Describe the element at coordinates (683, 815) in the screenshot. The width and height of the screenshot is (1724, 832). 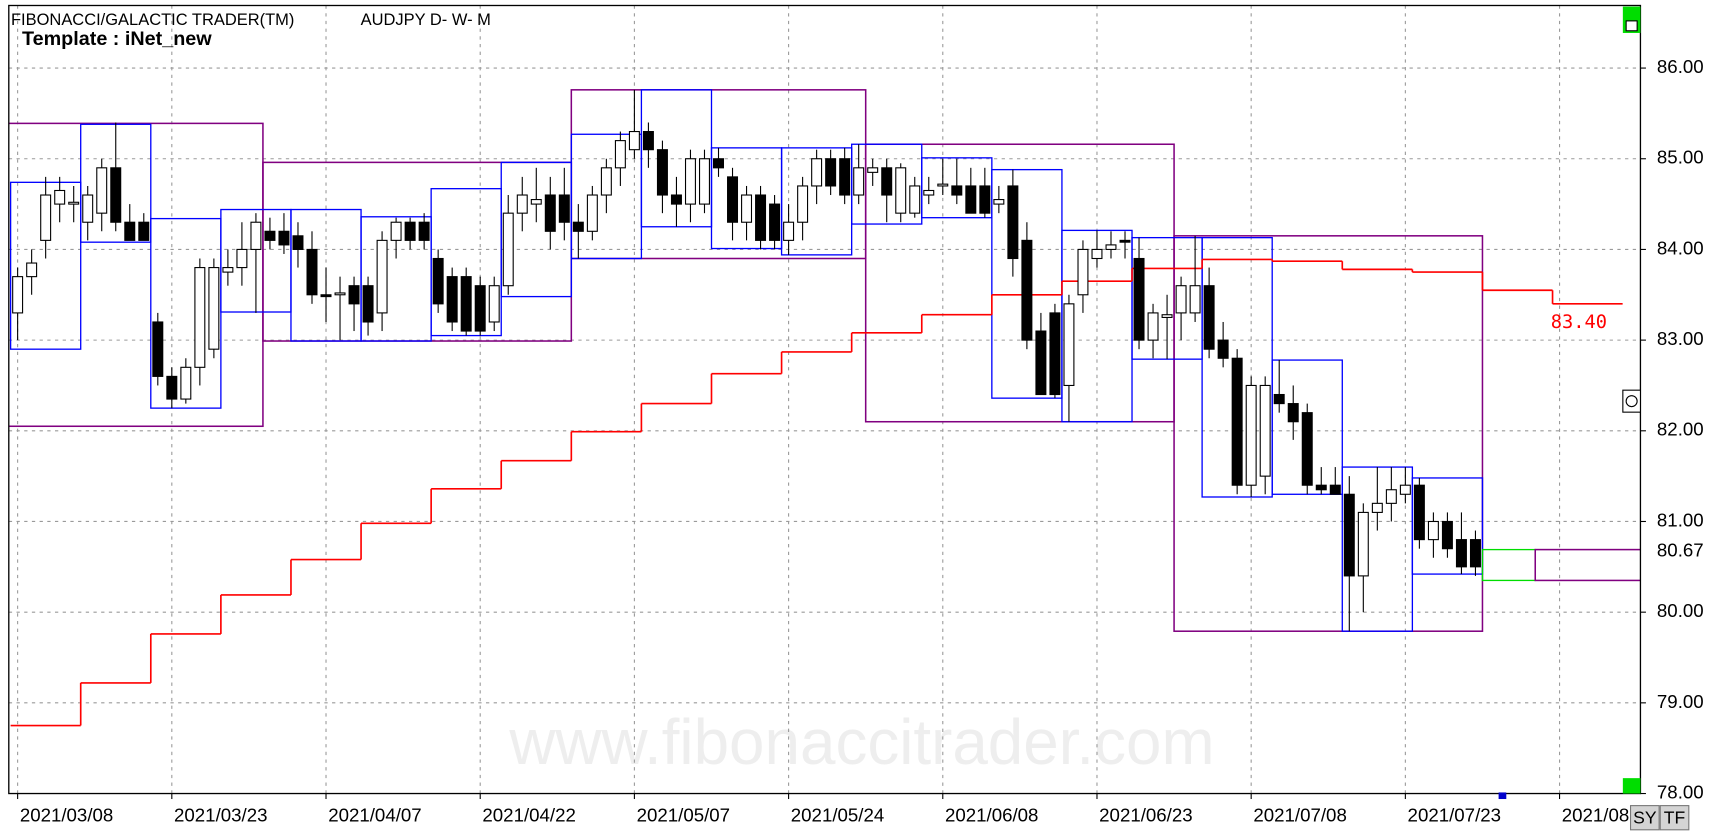
I see `x-tick-label: 2021/05/07` at that location.